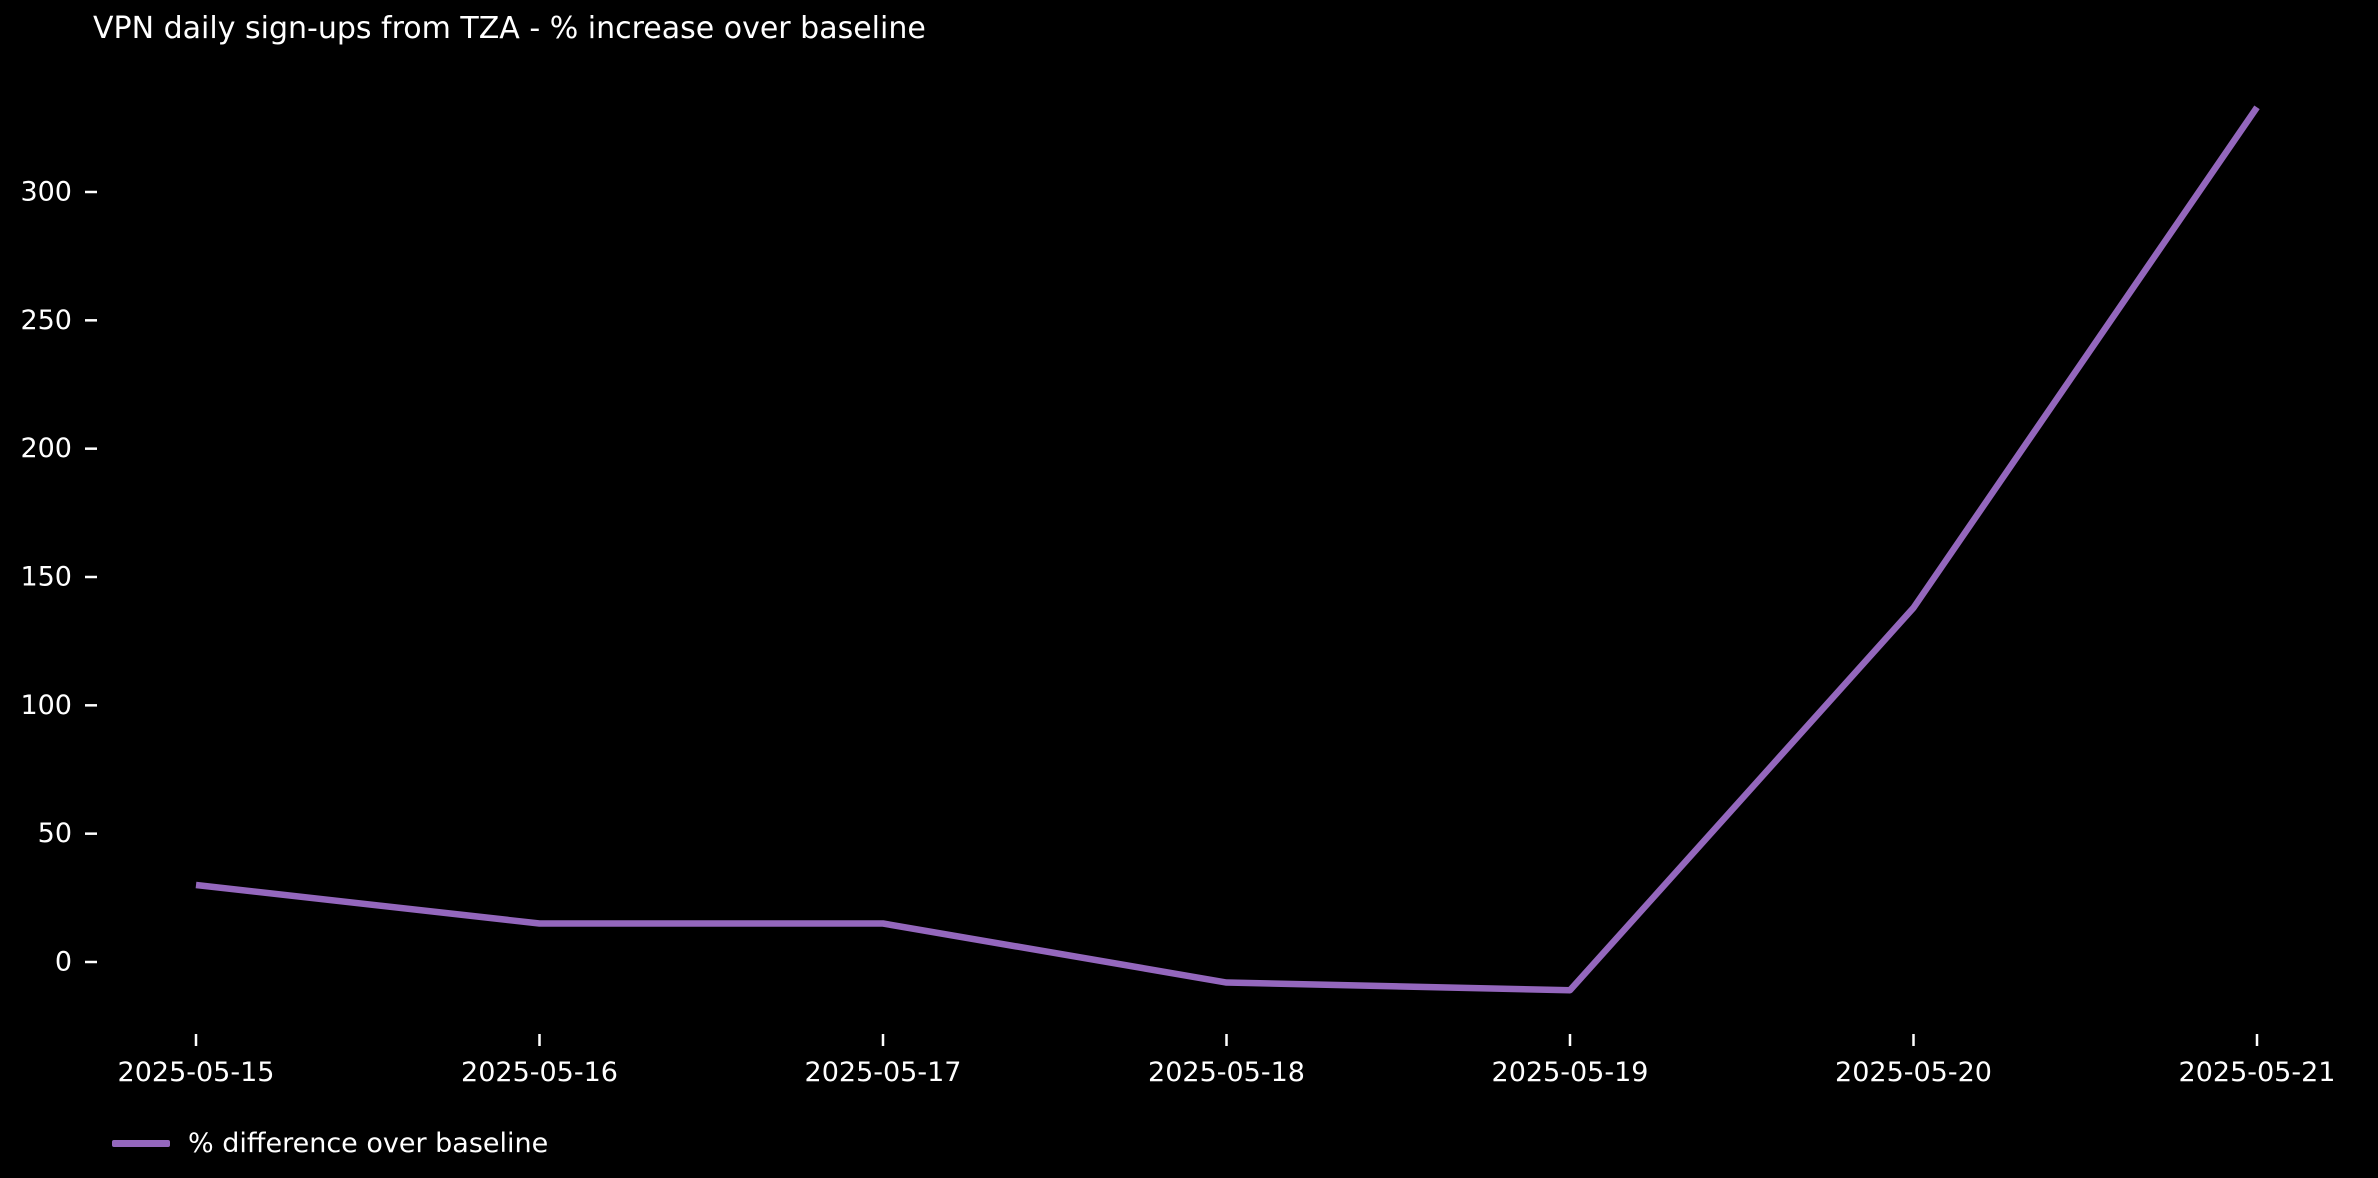 This screenshot has height=1178, width=2378. I want to click on x-tick-label: 2025-05-21, so click(2257, 1072).